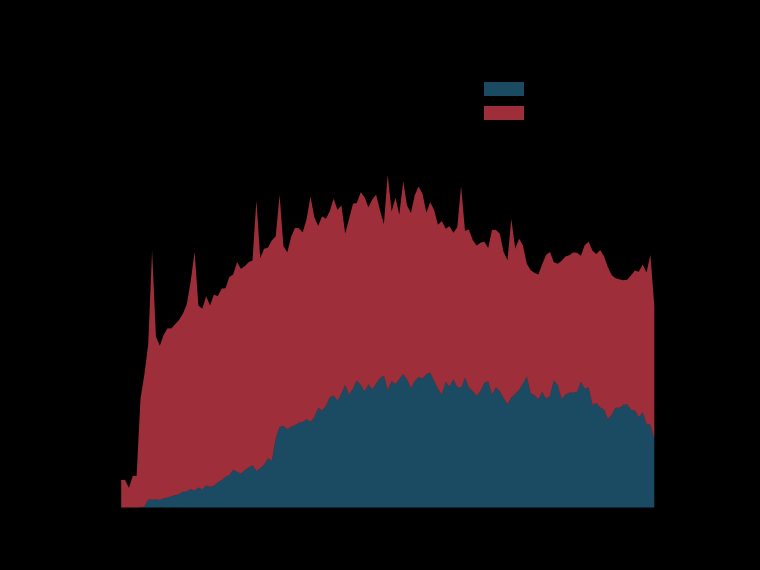 This screenshot has width=760, height=570. I want to click on x-ticks-group, so click(384, 510).